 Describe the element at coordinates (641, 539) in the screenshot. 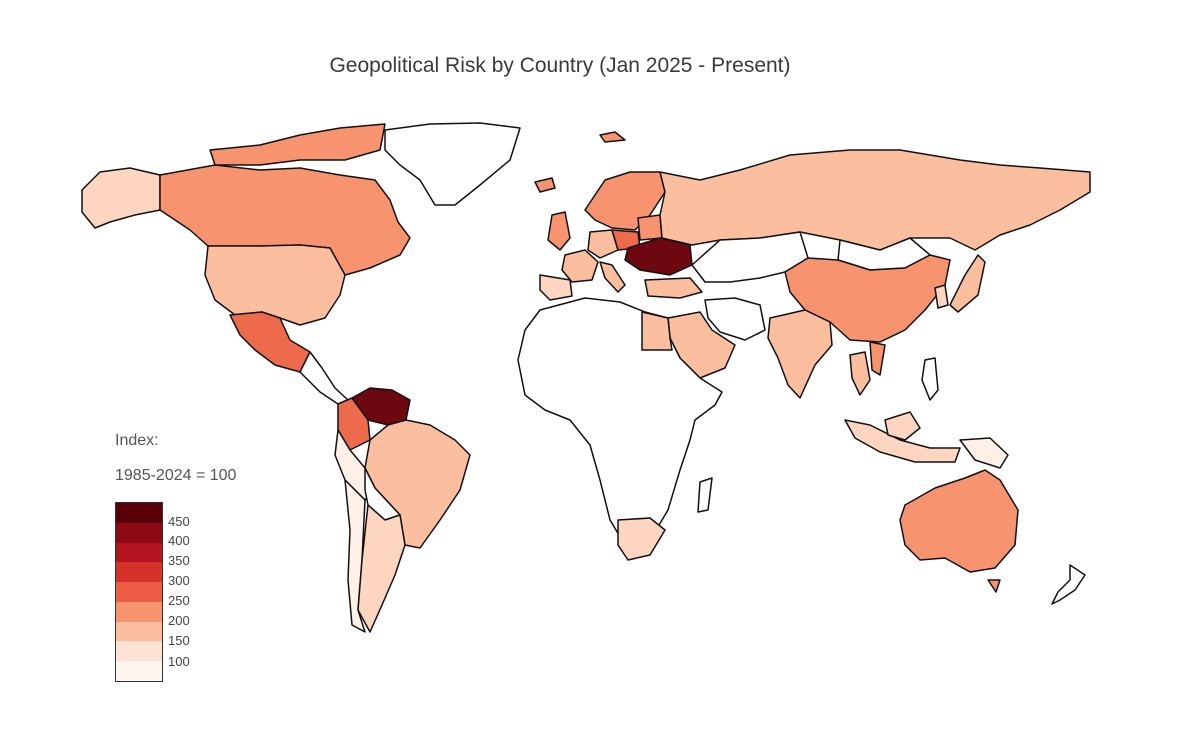

I see `country-south-africa` at that location.